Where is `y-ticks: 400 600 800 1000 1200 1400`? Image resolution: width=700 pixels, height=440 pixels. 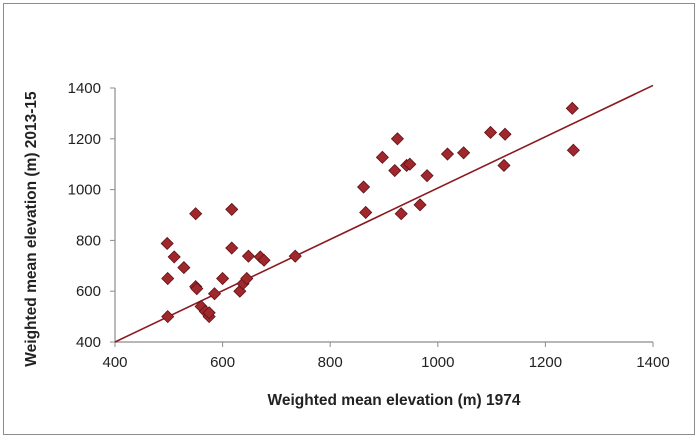
y-ticks: 400 600 800 1000 1200 1400 is located at coordinates (91, 215).